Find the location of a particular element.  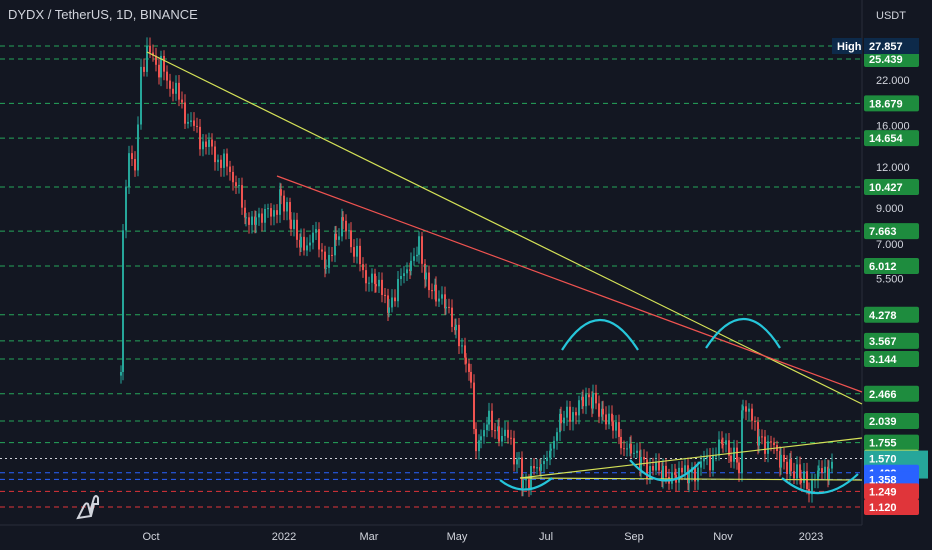

arc-left-top is located at coordinates (600, 335).